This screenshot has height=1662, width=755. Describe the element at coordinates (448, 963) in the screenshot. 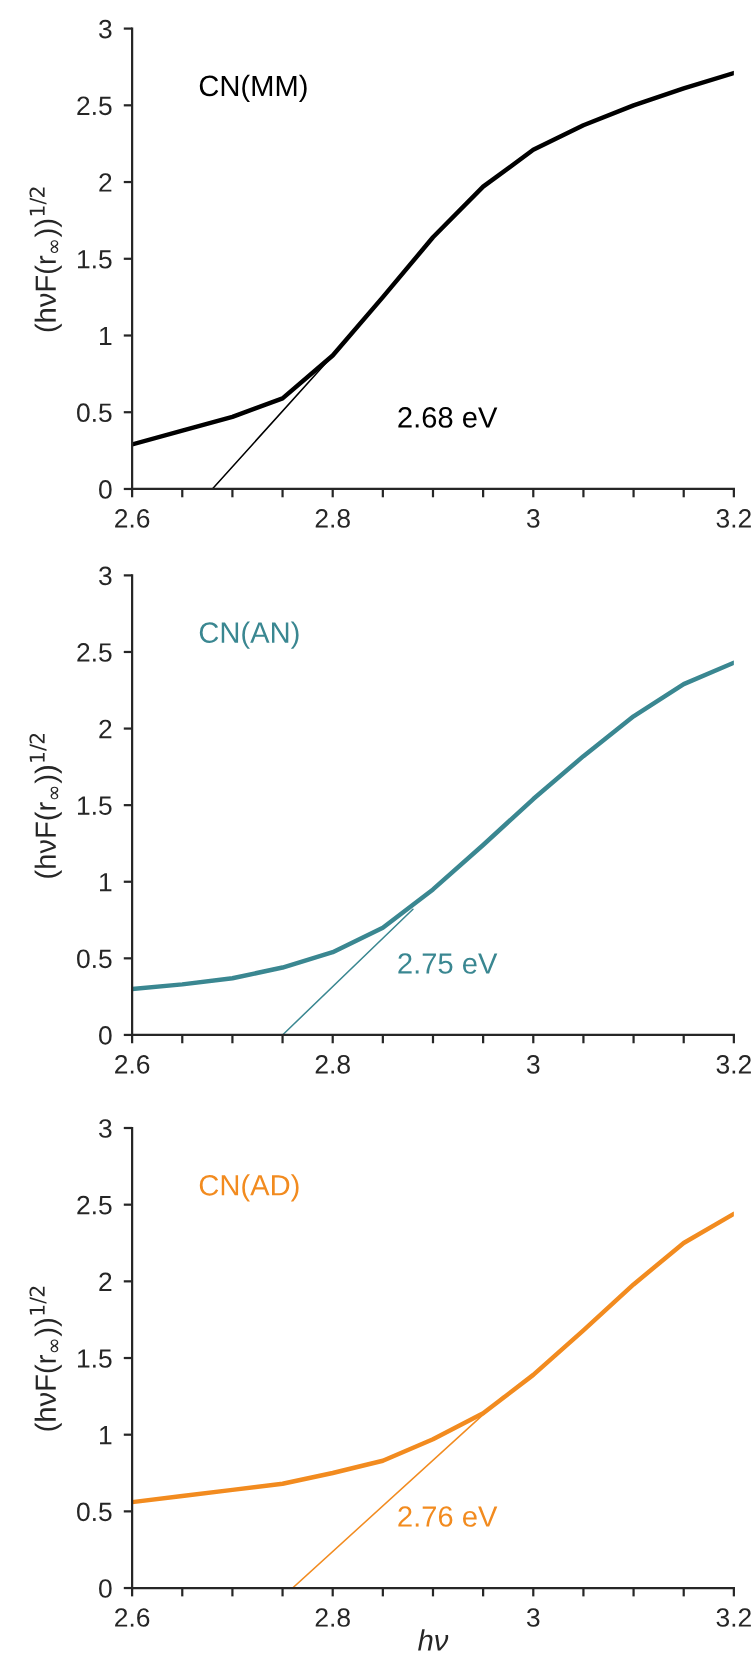

I see `annotation: 2.75 eV` at that location.